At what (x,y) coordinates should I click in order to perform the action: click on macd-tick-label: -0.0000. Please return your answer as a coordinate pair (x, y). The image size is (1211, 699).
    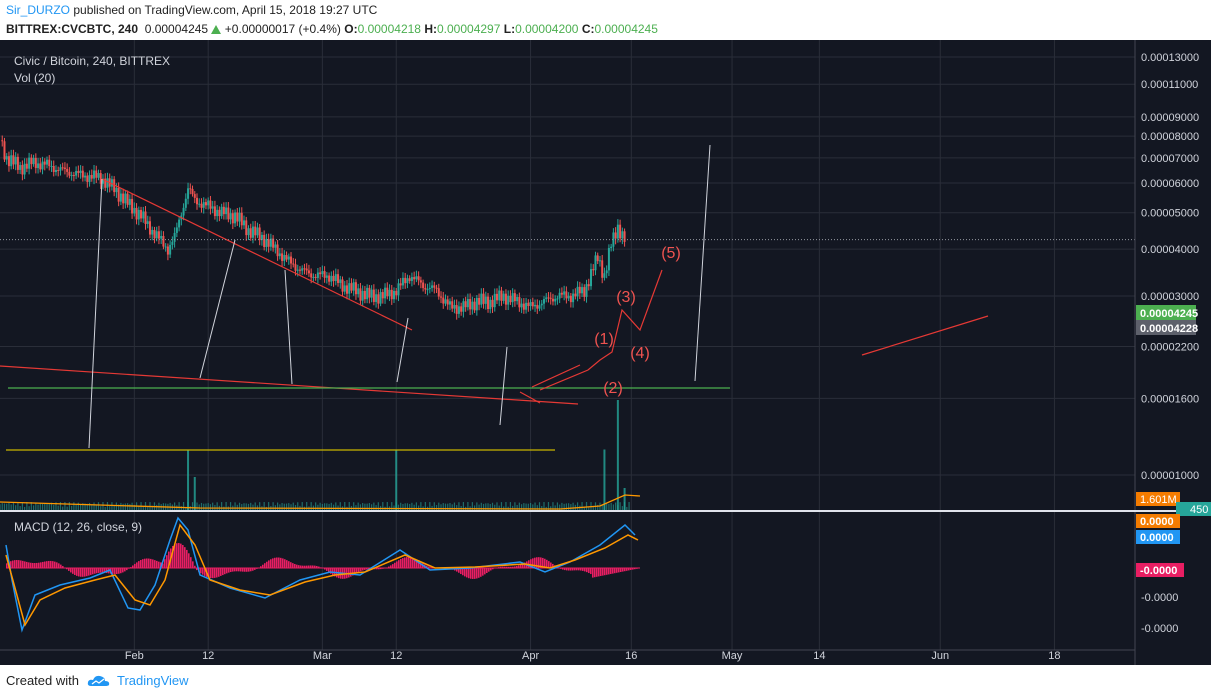
    Looking at the image, I should click on (1159, 598).